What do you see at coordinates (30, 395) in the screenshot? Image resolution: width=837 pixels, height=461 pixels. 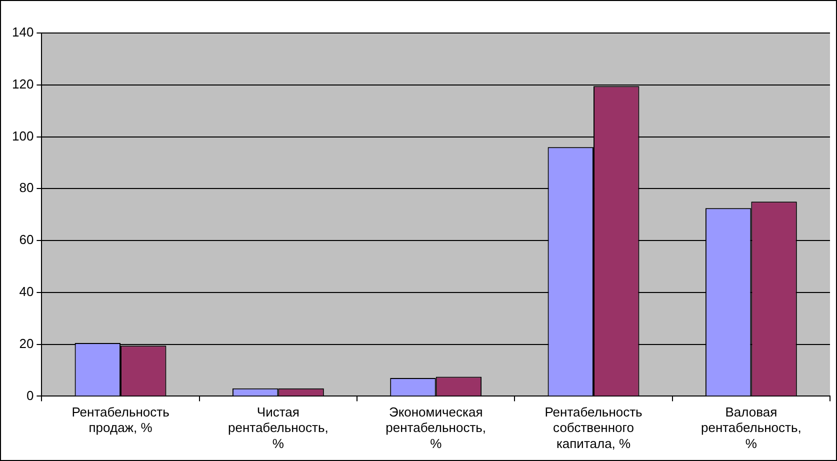 I see `y-tick-label: 0` at bounding box center [30, 395].